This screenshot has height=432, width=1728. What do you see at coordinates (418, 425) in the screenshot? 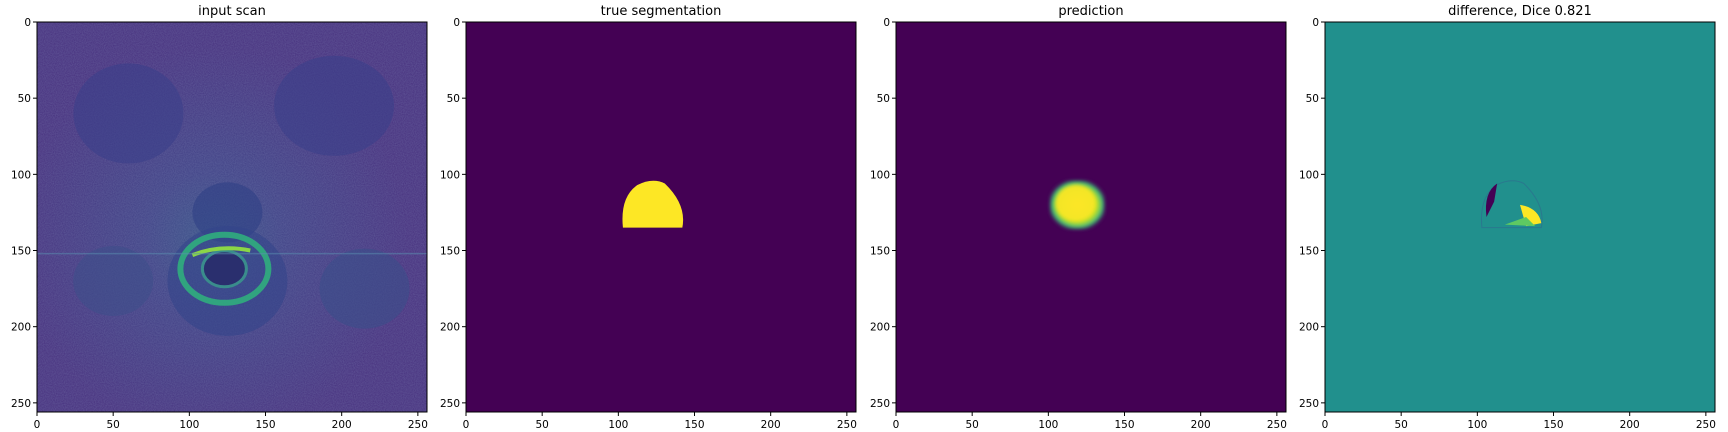
I see `input-scan-x-tick-label: 250` at bounding box center [418, 425].